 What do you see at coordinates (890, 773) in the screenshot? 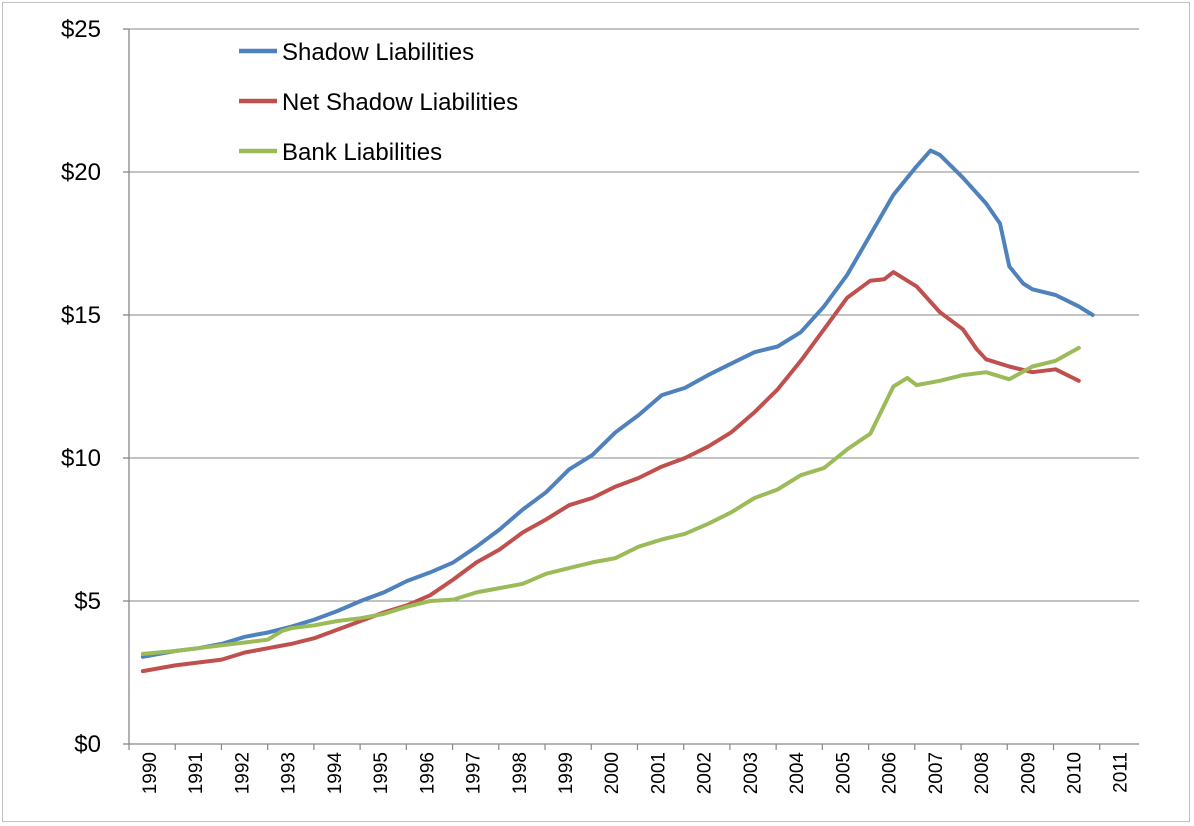
I see `x-tick-label: 2006` at bounding box center [890, 773].